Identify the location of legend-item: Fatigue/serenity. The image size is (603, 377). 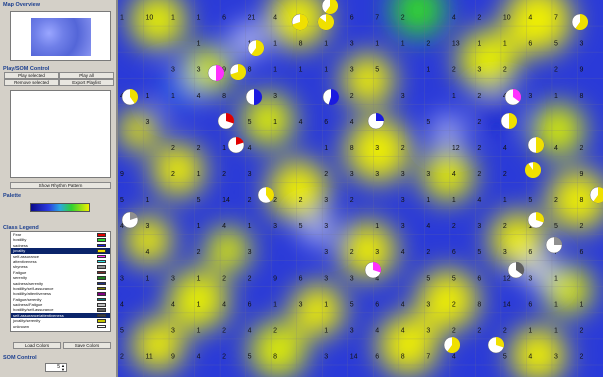
(60, 299).